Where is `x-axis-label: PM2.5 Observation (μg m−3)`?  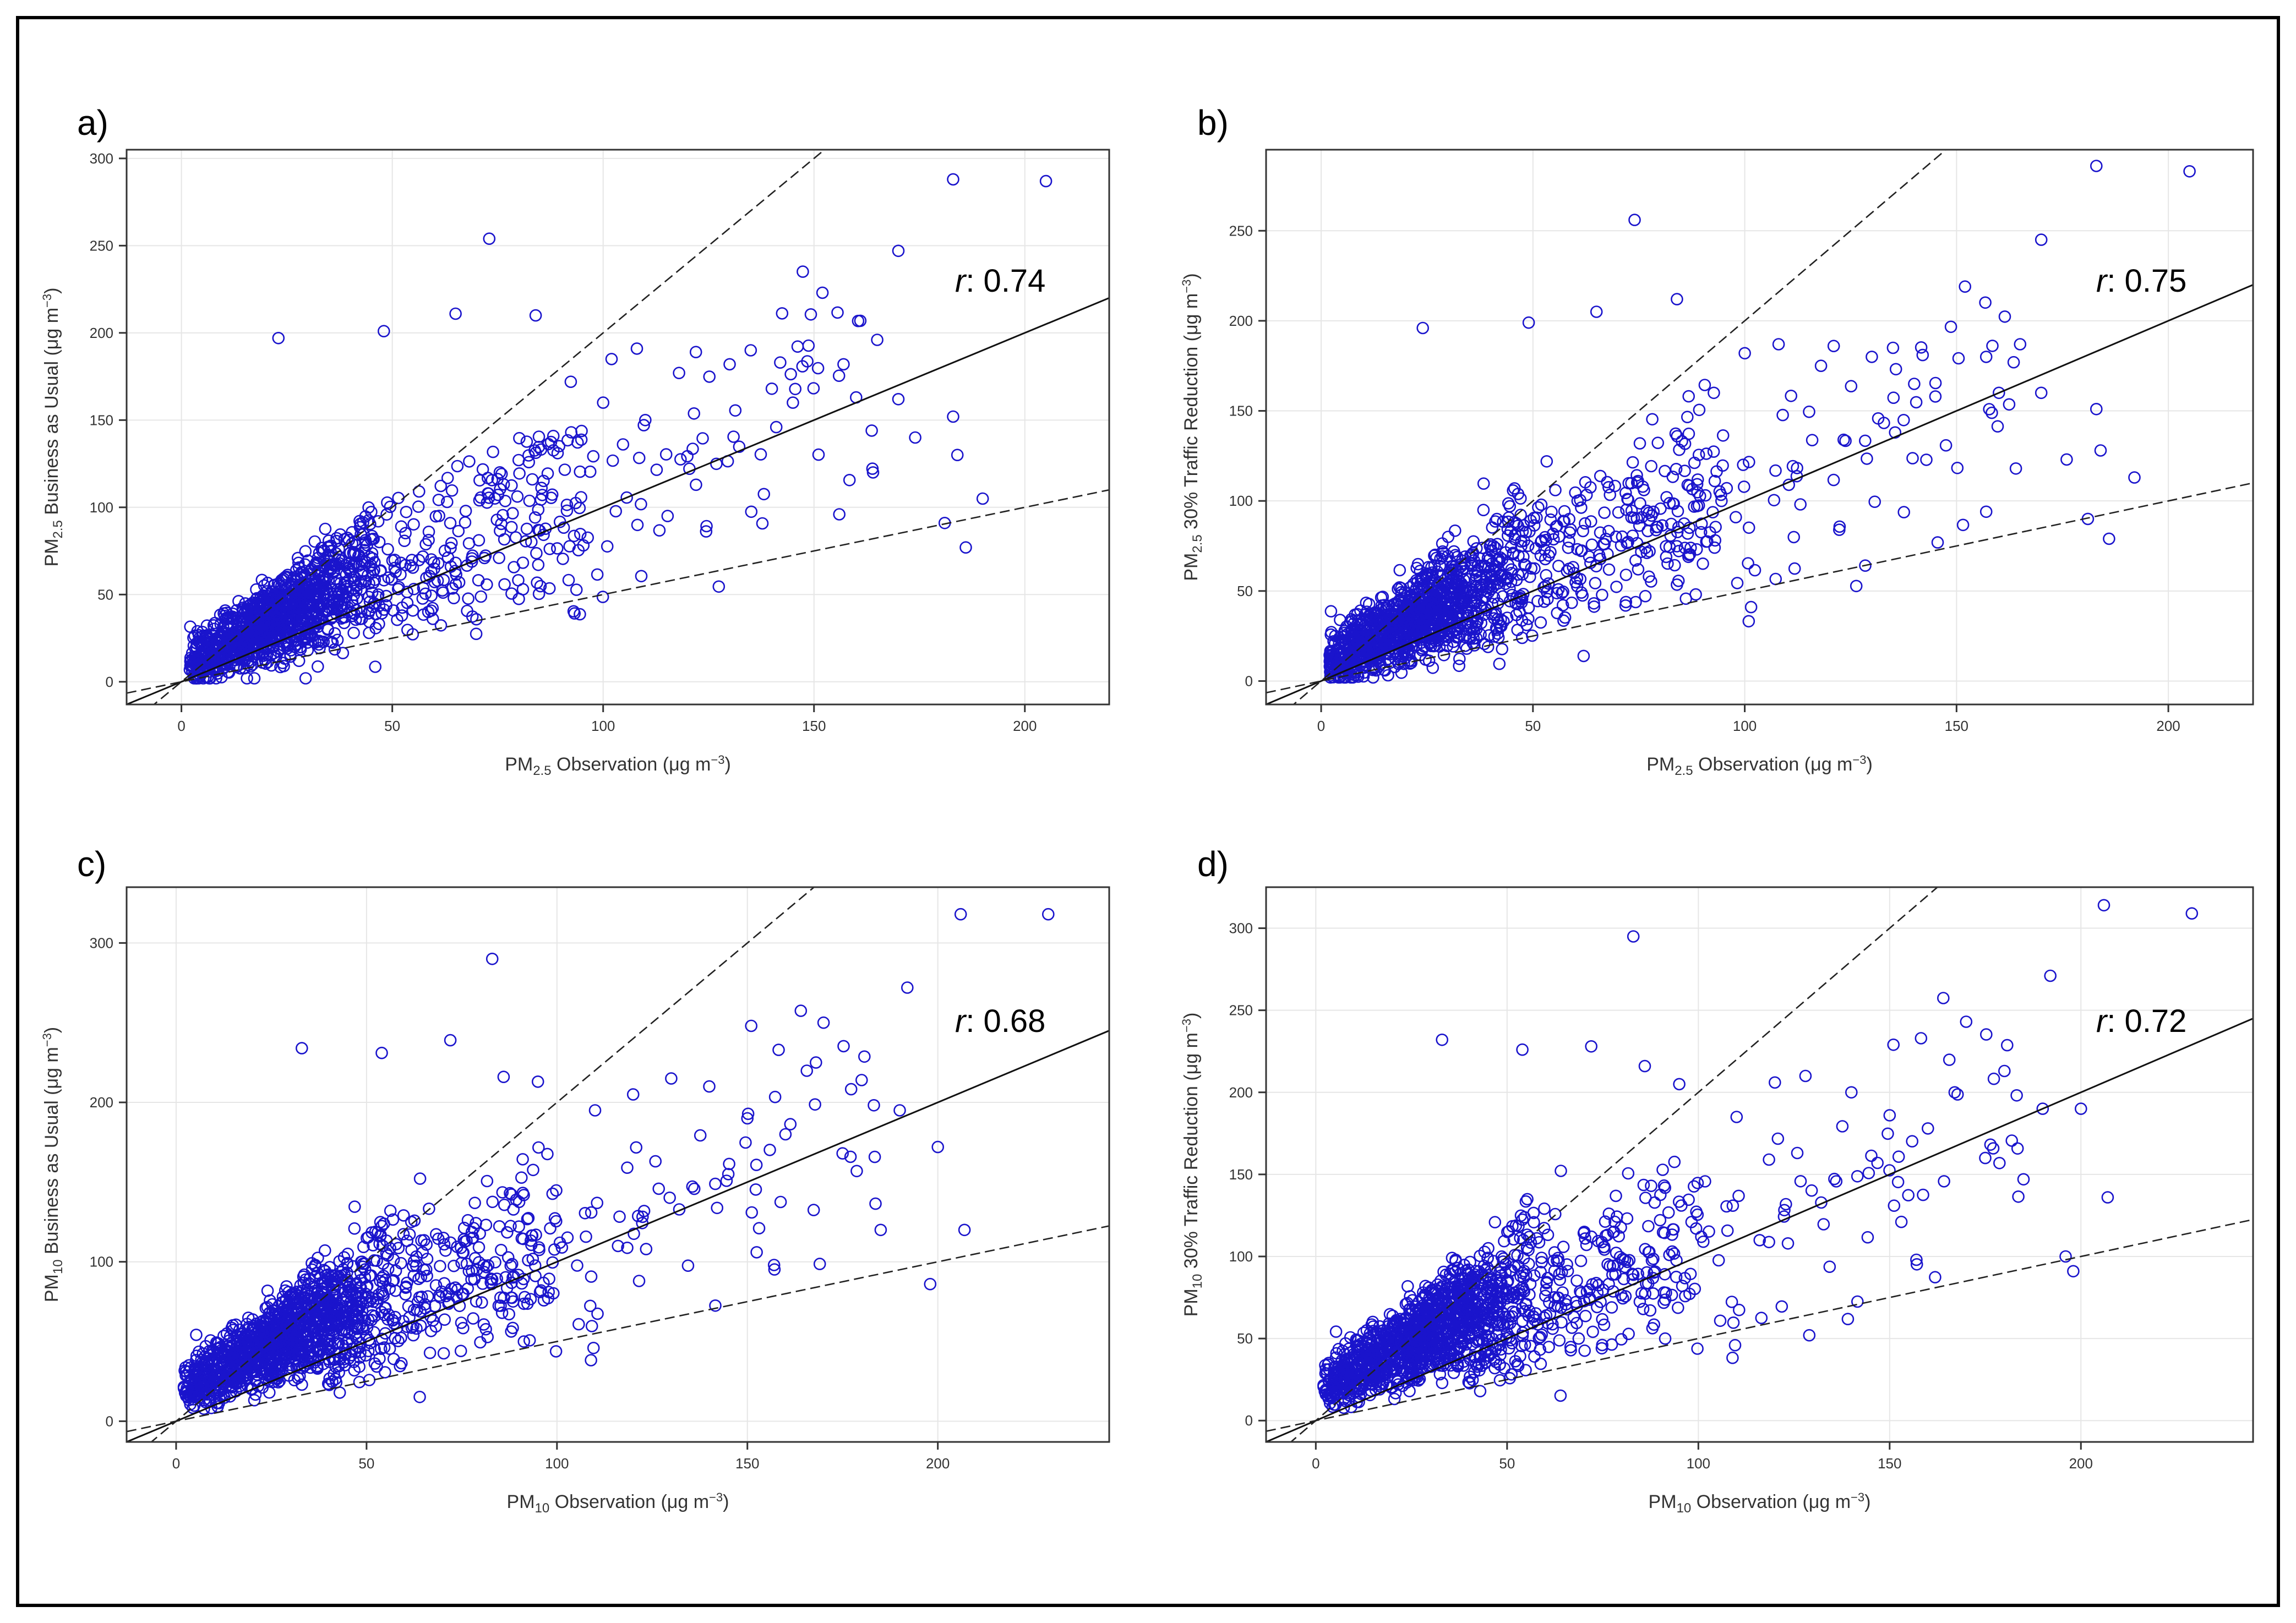
x-axis-label: PM2.5 Observation (μg m−3) is located at coordinates (618, 765).